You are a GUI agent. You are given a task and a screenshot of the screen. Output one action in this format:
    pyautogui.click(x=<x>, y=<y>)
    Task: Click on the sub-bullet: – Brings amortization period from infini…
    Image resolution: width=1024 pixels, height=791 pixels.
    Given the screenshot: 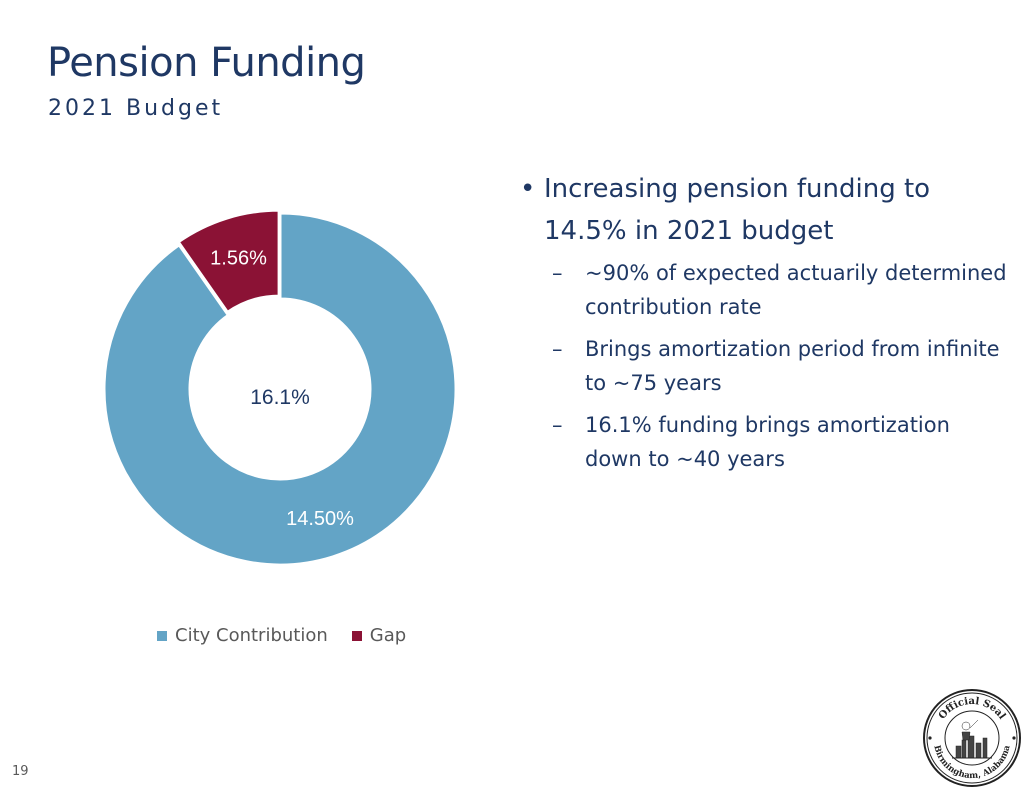 What is the action you would take?
    pyautogui.click(x=781, y=366)
    